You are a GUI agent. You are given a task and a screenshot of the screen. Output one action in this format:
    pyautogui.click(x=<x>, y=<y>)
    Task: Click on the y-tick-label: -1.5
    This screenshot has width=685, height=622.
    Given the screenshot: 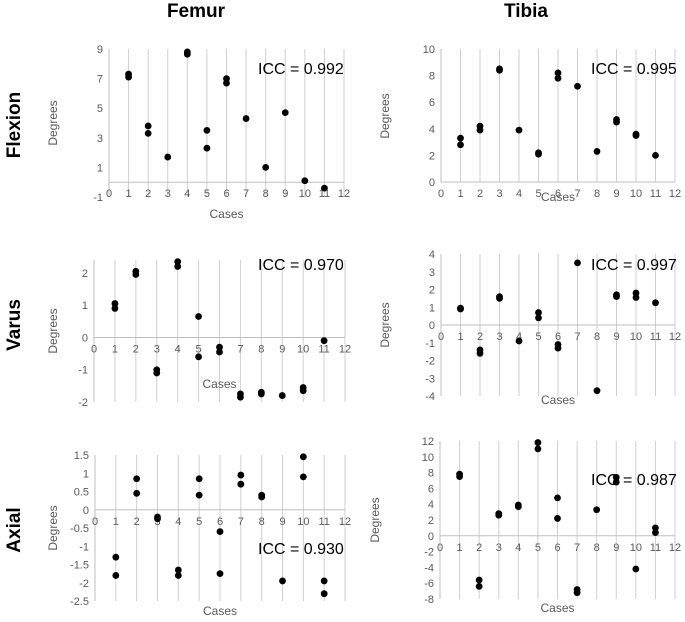 What is the action you would take?
    pyautogui.click(x=79, y=566)
    